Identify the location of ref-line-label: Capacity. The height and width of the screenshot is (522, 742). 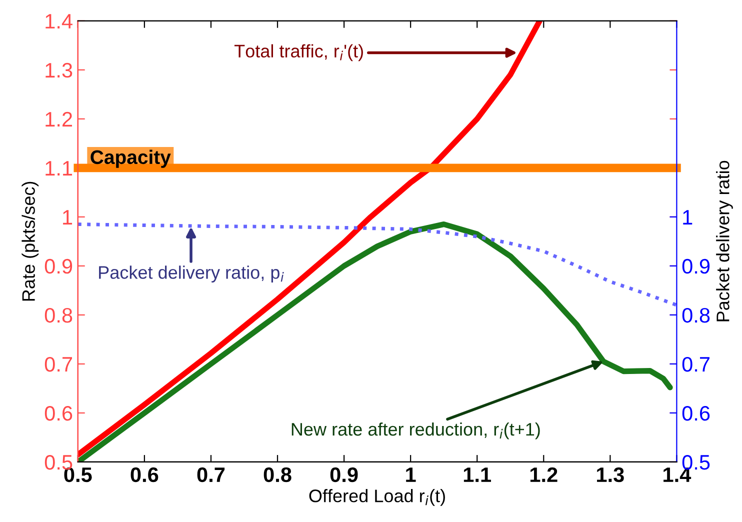
(130, 159).